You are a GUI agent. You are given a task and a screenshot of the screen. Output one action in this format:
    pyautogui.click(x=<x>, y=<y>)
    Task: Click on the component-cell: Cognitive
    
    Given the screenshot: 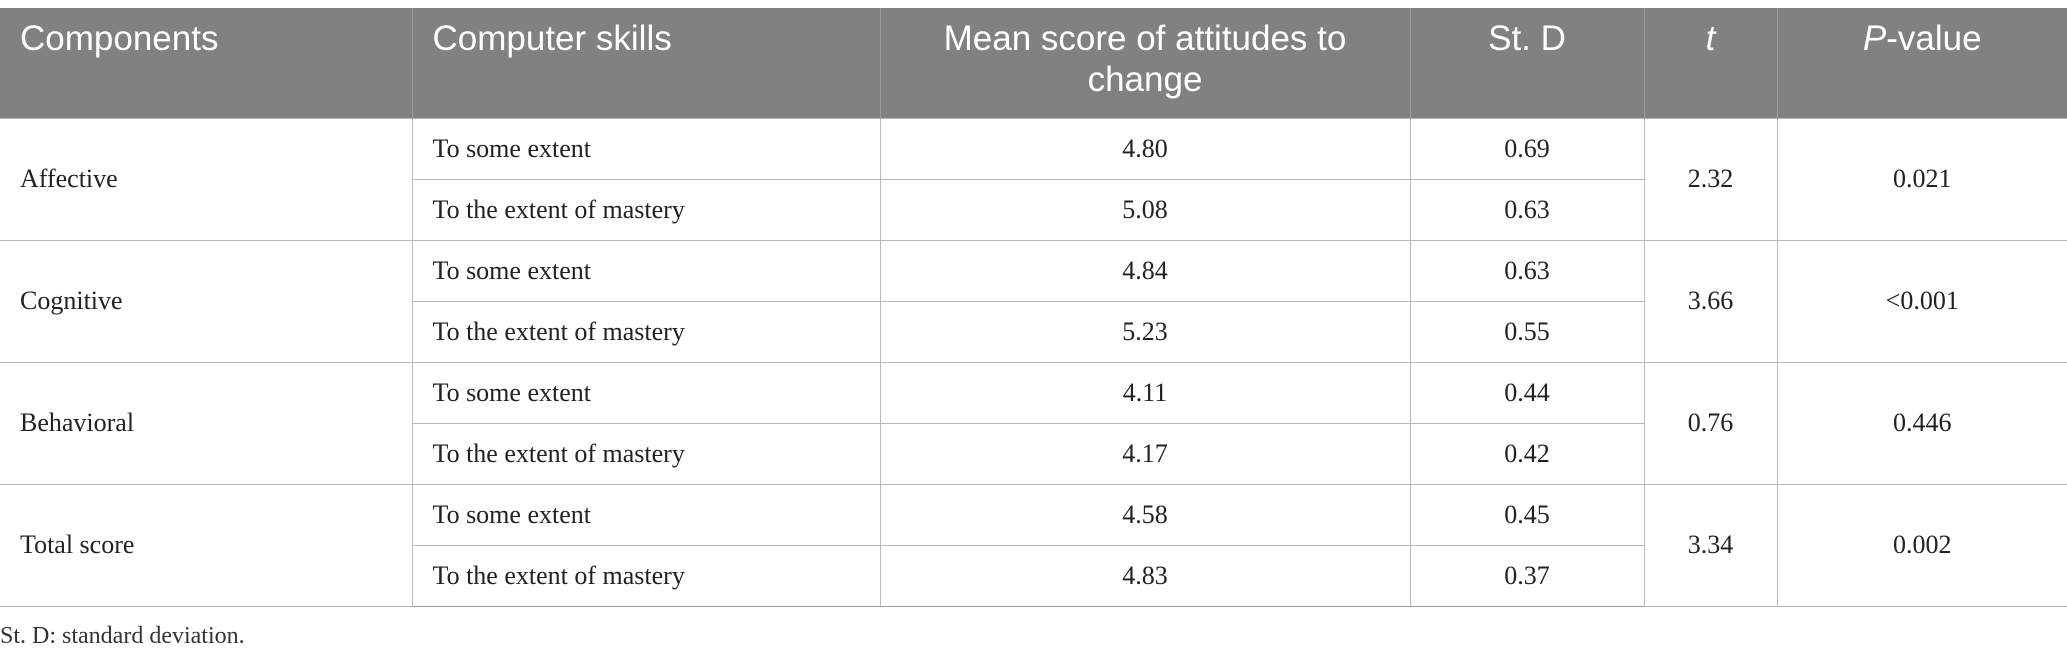 What is the action you would take?
    pyautogui.click(x=206, y=301)
    